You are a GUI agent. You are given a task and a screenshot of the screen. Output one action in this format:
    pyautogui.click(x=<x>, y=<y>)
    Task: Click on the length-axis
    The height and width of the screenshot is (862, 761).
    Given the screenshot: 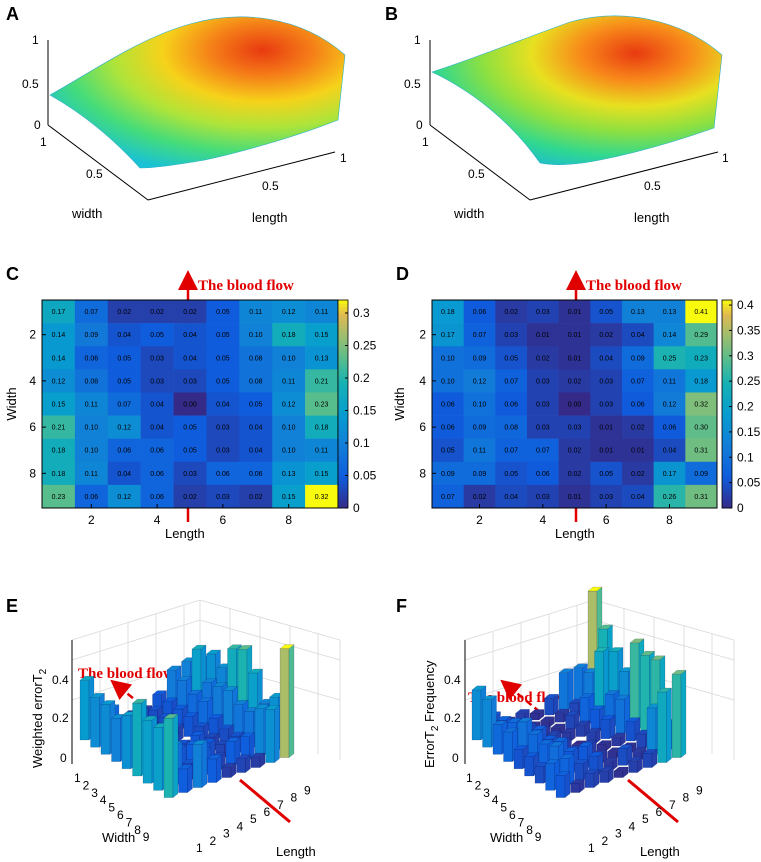 What is the action you would take?
    pyautogui.click(x=624, y=176)
    